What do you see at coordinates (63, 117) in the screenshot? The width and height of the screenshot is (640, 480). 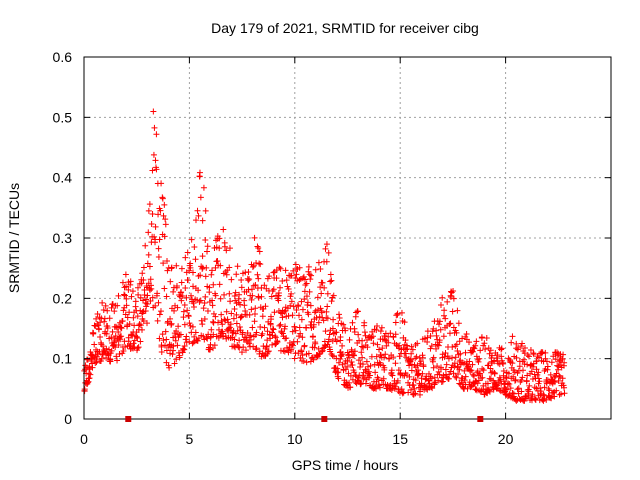 I see `y-tick-label: 0.5` at bounding box center [63, 117].